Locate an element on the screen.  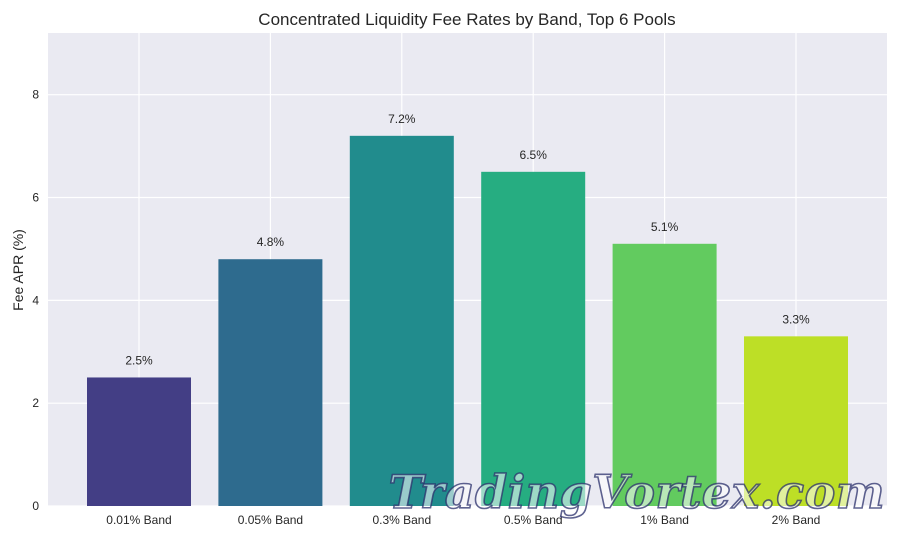
bar-value-label: 7.2% is located at coordinates (402, 119).